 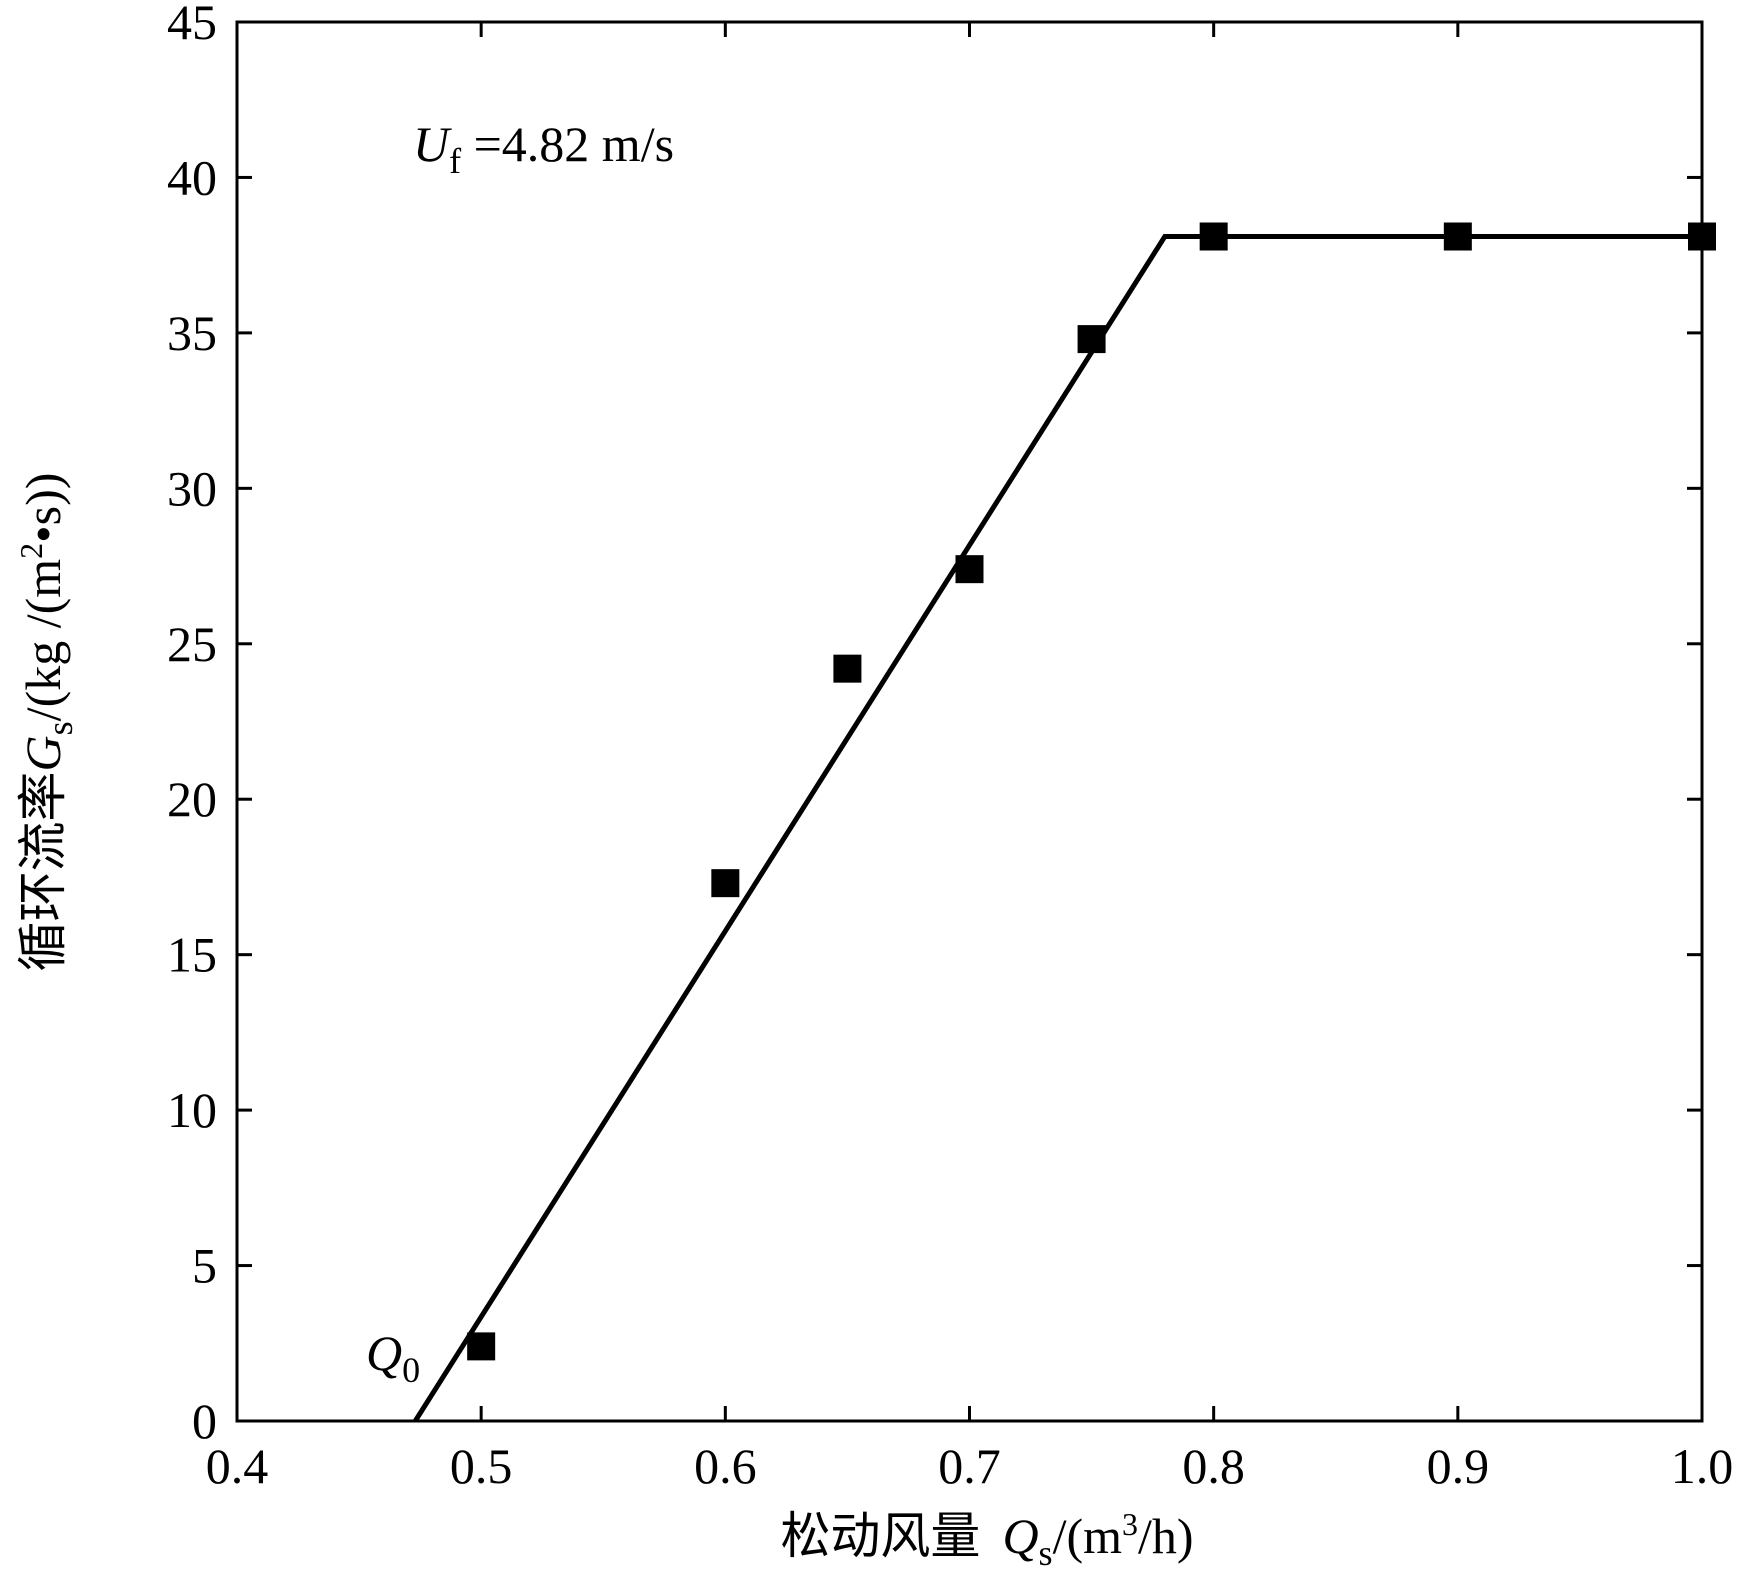 What do you see at coordinates (567, 144) in the screenshot?
I see `velocity-value: =4.82 m/s` at bounding box center [567, 144].